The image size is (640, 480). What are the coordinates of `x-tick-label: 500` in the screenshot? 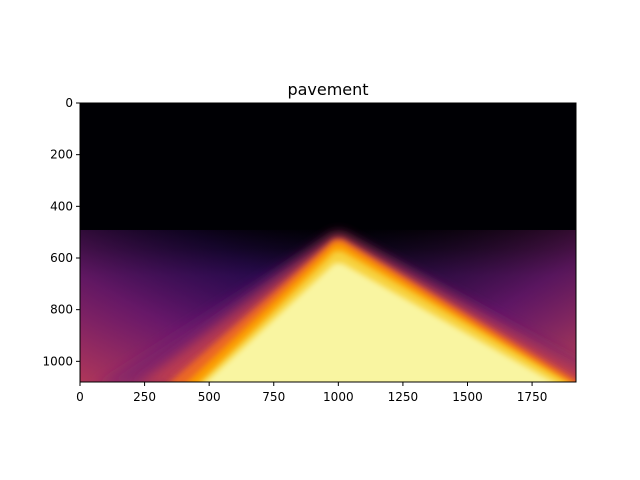 It's located at (209, 397).